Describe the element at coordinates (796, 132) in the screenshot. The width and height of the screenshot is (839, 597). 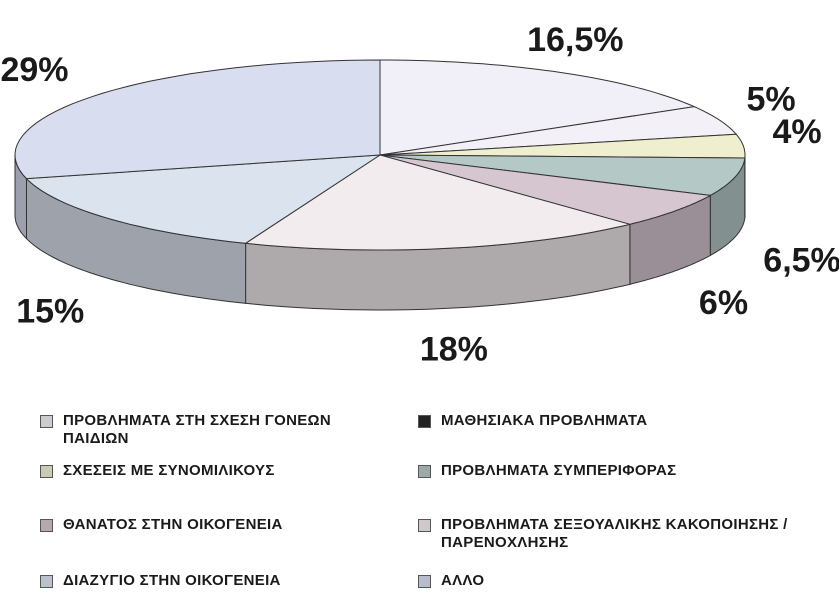
I see `percent-label: 4%` at that location.